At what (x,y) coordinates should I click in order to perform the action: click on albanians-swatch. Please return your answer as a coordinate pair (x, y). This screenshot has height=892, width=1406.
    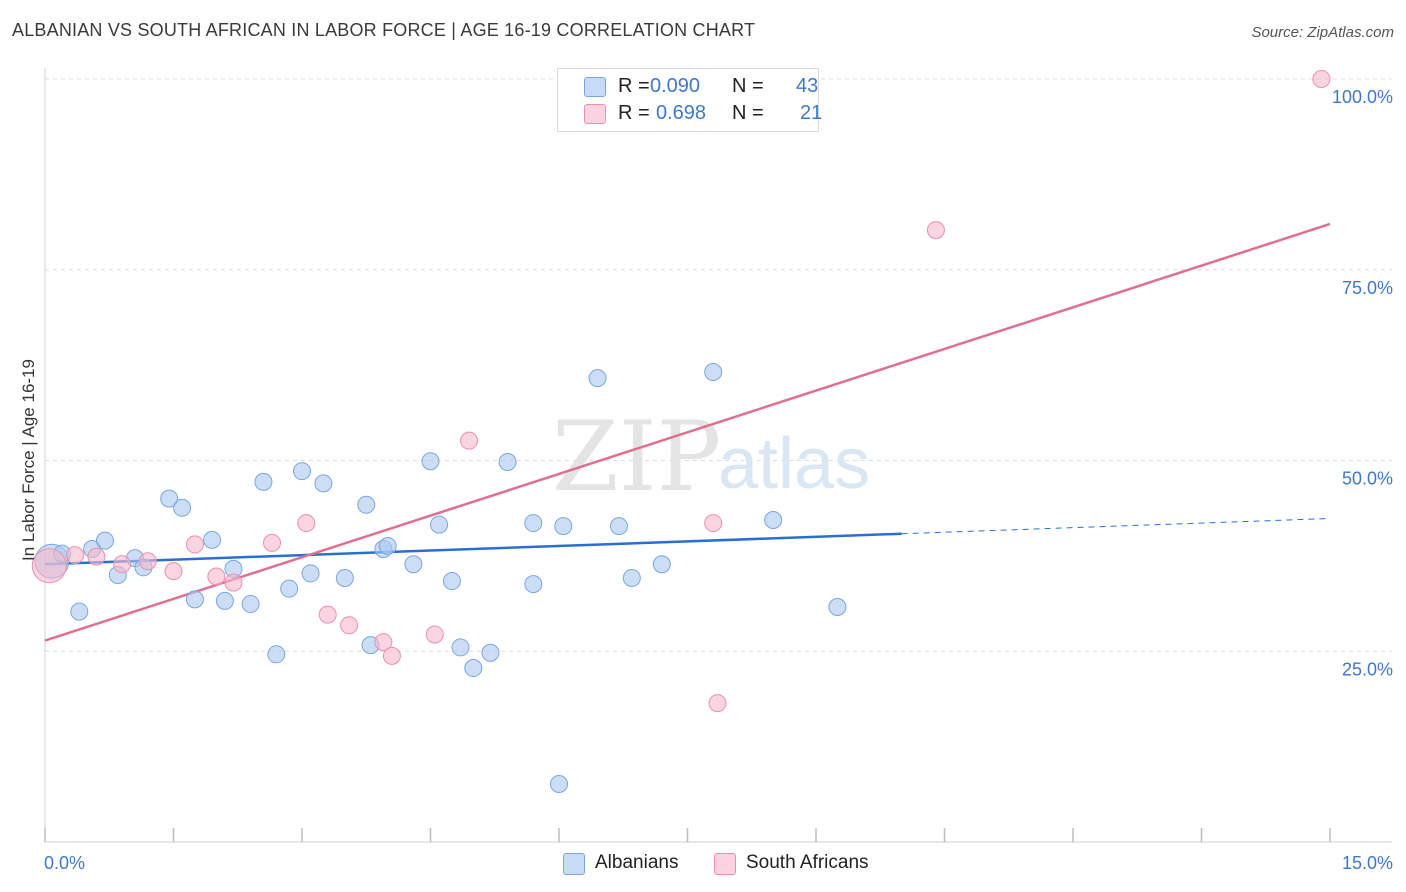
    Looking at the image, I should click on (574, 864).